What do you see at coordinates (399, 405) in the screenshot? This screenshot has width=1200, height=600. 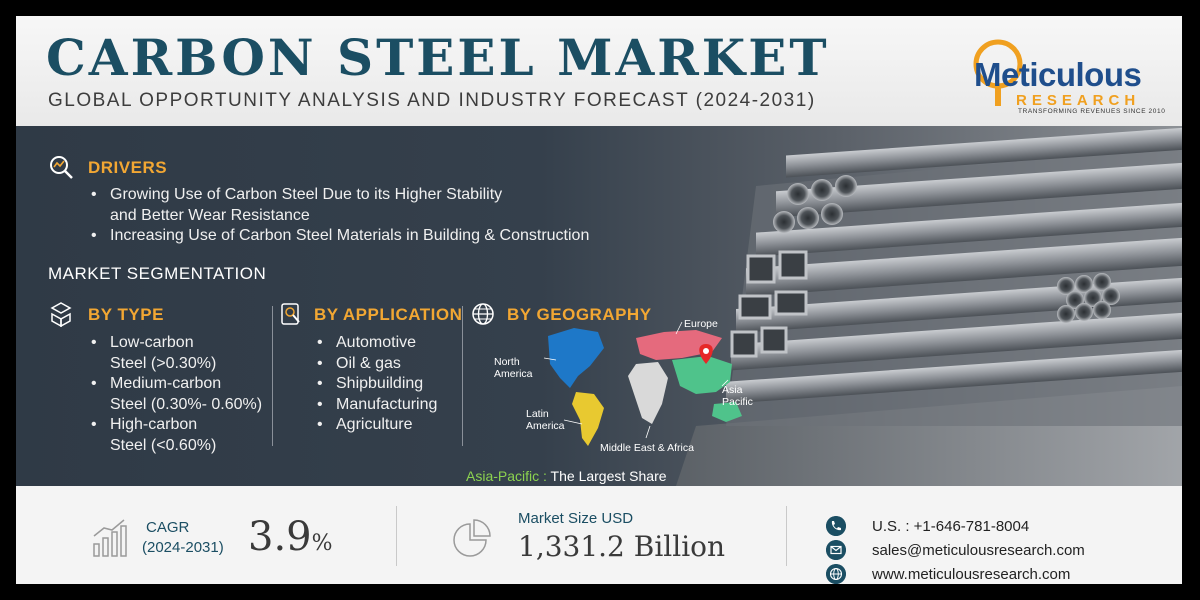 I see `list-item: Manufacturing` at bounding box center [399, 405].